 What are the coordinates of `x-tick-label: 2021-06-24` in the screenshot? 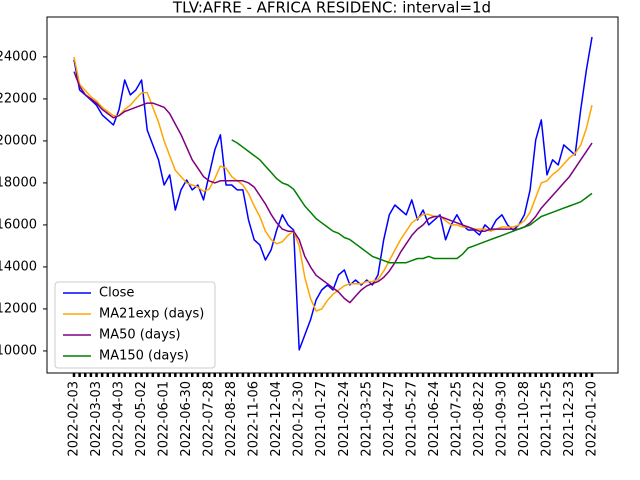 It's located at (434, 419).